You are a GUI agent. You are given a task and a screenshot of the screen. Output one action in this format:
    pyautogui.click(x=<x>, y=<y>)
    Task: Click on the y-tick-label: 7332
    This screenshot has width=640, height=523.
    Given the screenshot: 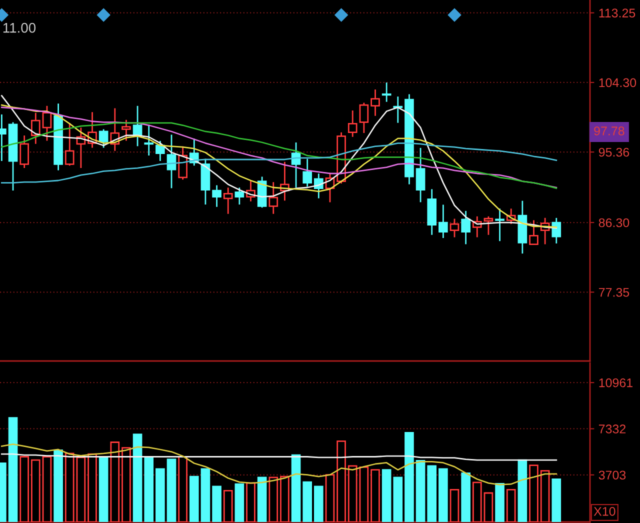 What is the action you would take?
    pyautogui.click(x=612, y=429)
    